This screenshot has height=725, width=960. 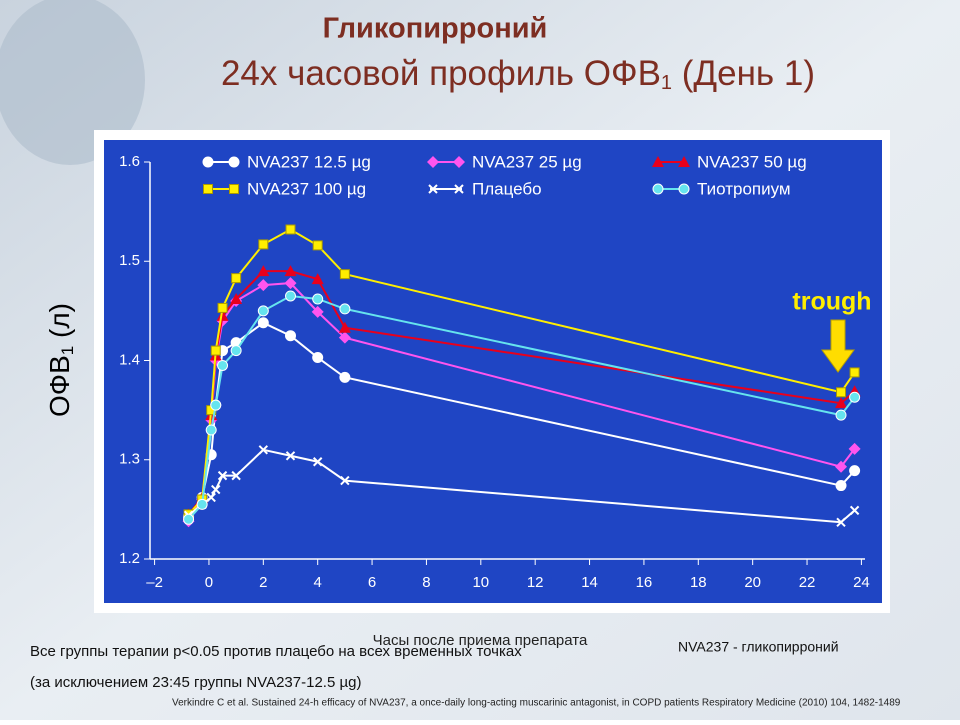 What do you see at coordinates (698, 582) in the screenshot?
I see `x-tick-label: 18` at bounding box center [698, 582].